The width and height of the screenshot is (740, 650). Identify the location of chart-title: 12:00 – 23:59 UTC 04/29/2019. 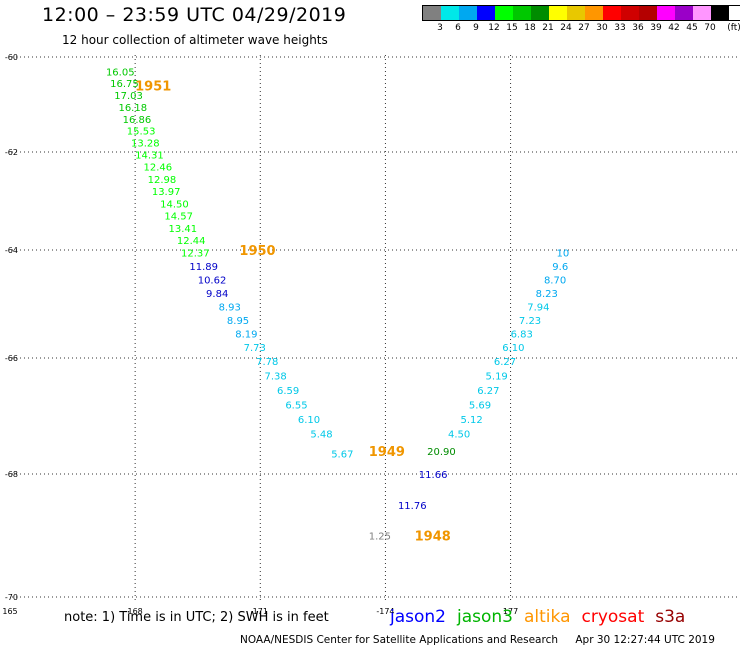
(194, 15).